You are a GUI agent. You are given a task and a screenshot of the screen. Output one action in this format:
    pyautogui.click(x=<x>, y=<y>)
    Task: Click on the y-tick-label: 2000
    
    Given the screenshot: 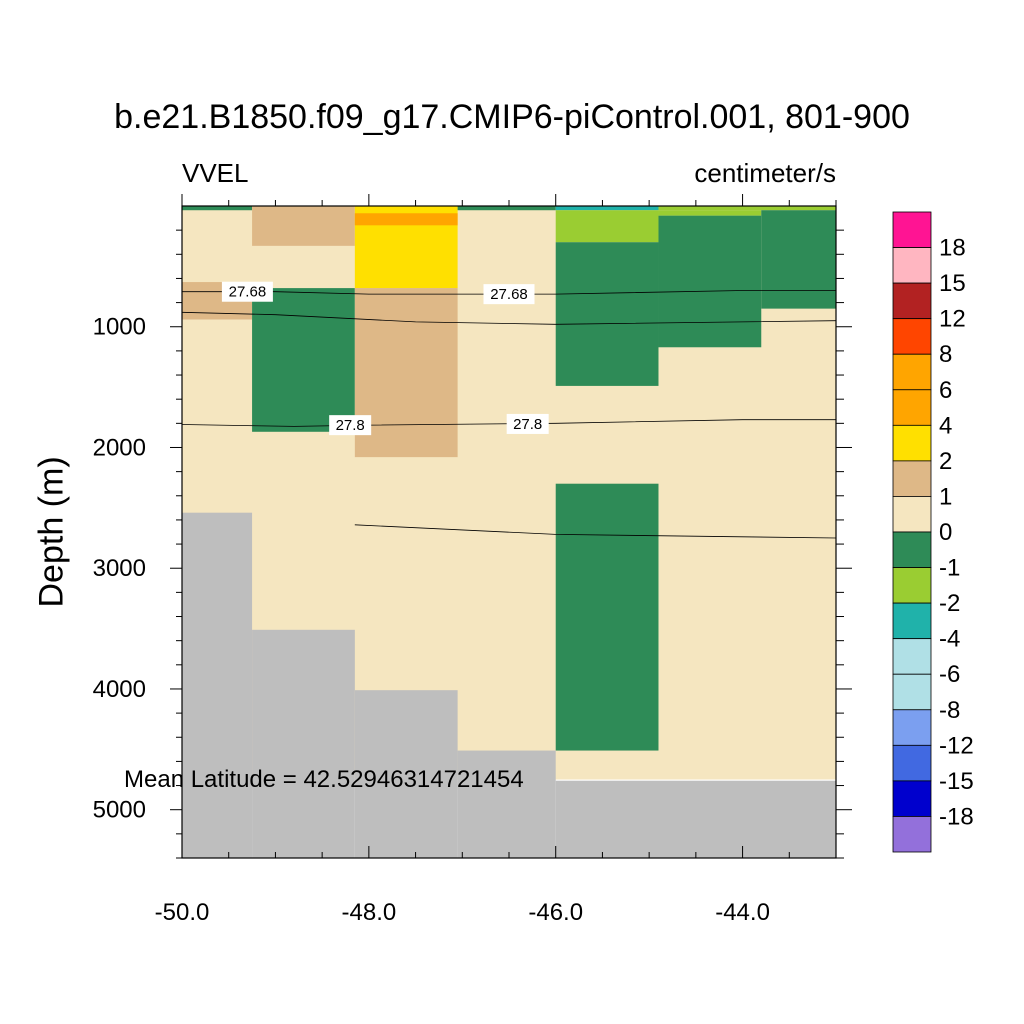 What is the action you would take?
    pyautogui.click(x=119, y=447)
    